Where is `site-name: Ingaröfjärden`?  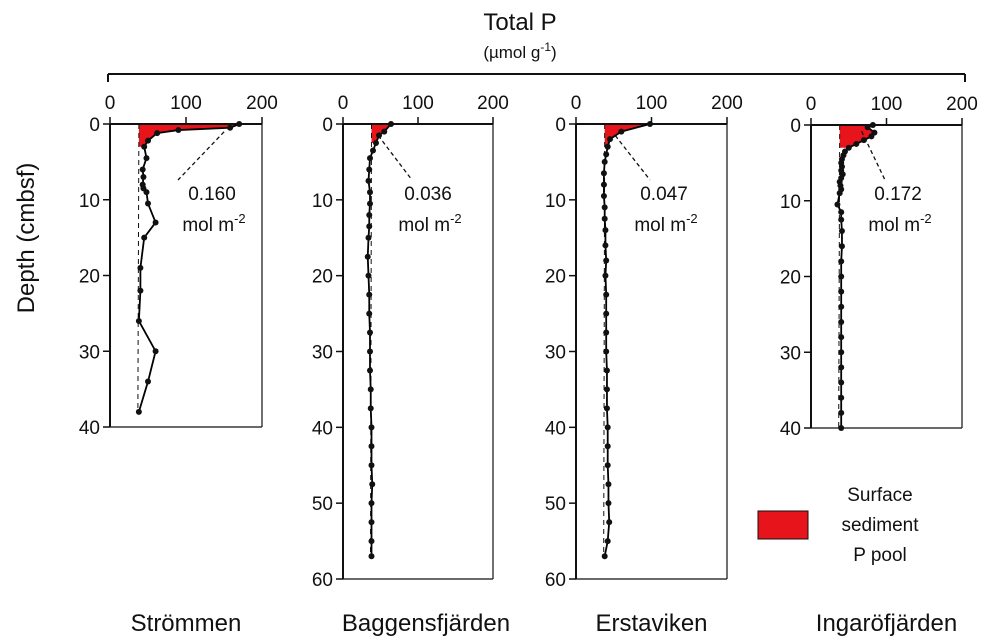 site-name: Ingaröfjärden is located at coordinates (886, 623).